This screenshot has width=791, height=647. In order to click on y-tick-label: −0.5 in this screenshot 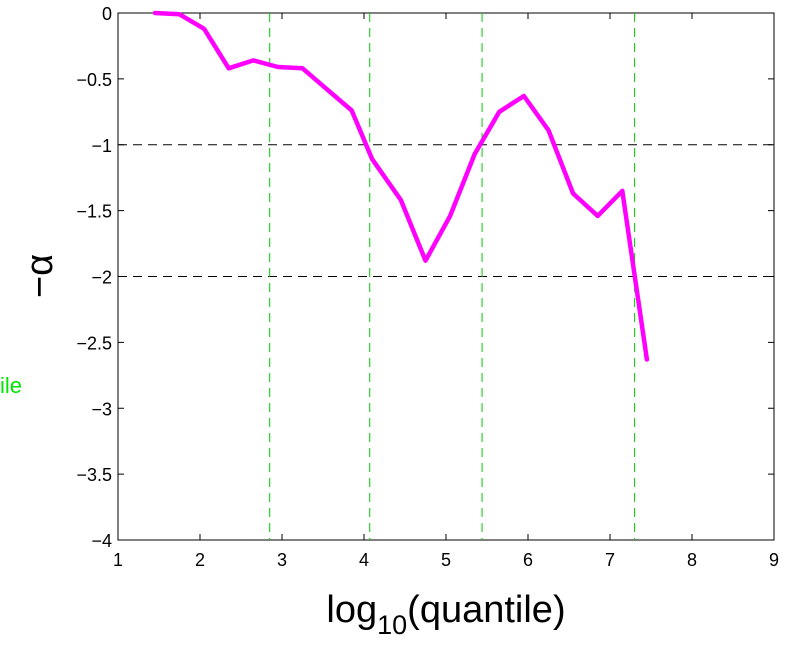, I will do `click(94, 80)`.